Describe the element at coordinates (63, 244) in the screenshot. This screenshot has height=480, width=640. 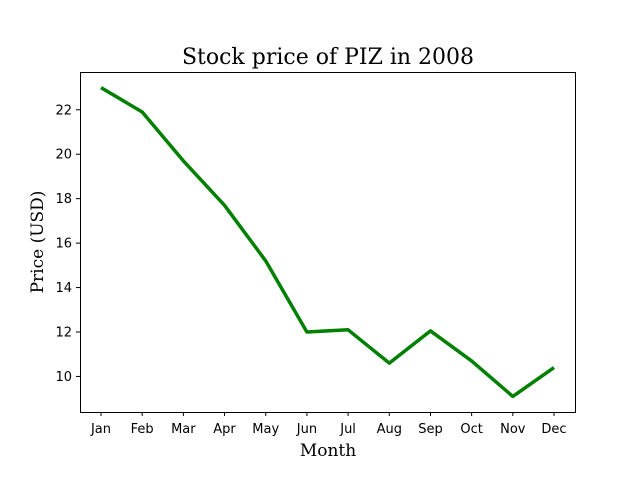
I see `y-tick-label: 16` at that location.